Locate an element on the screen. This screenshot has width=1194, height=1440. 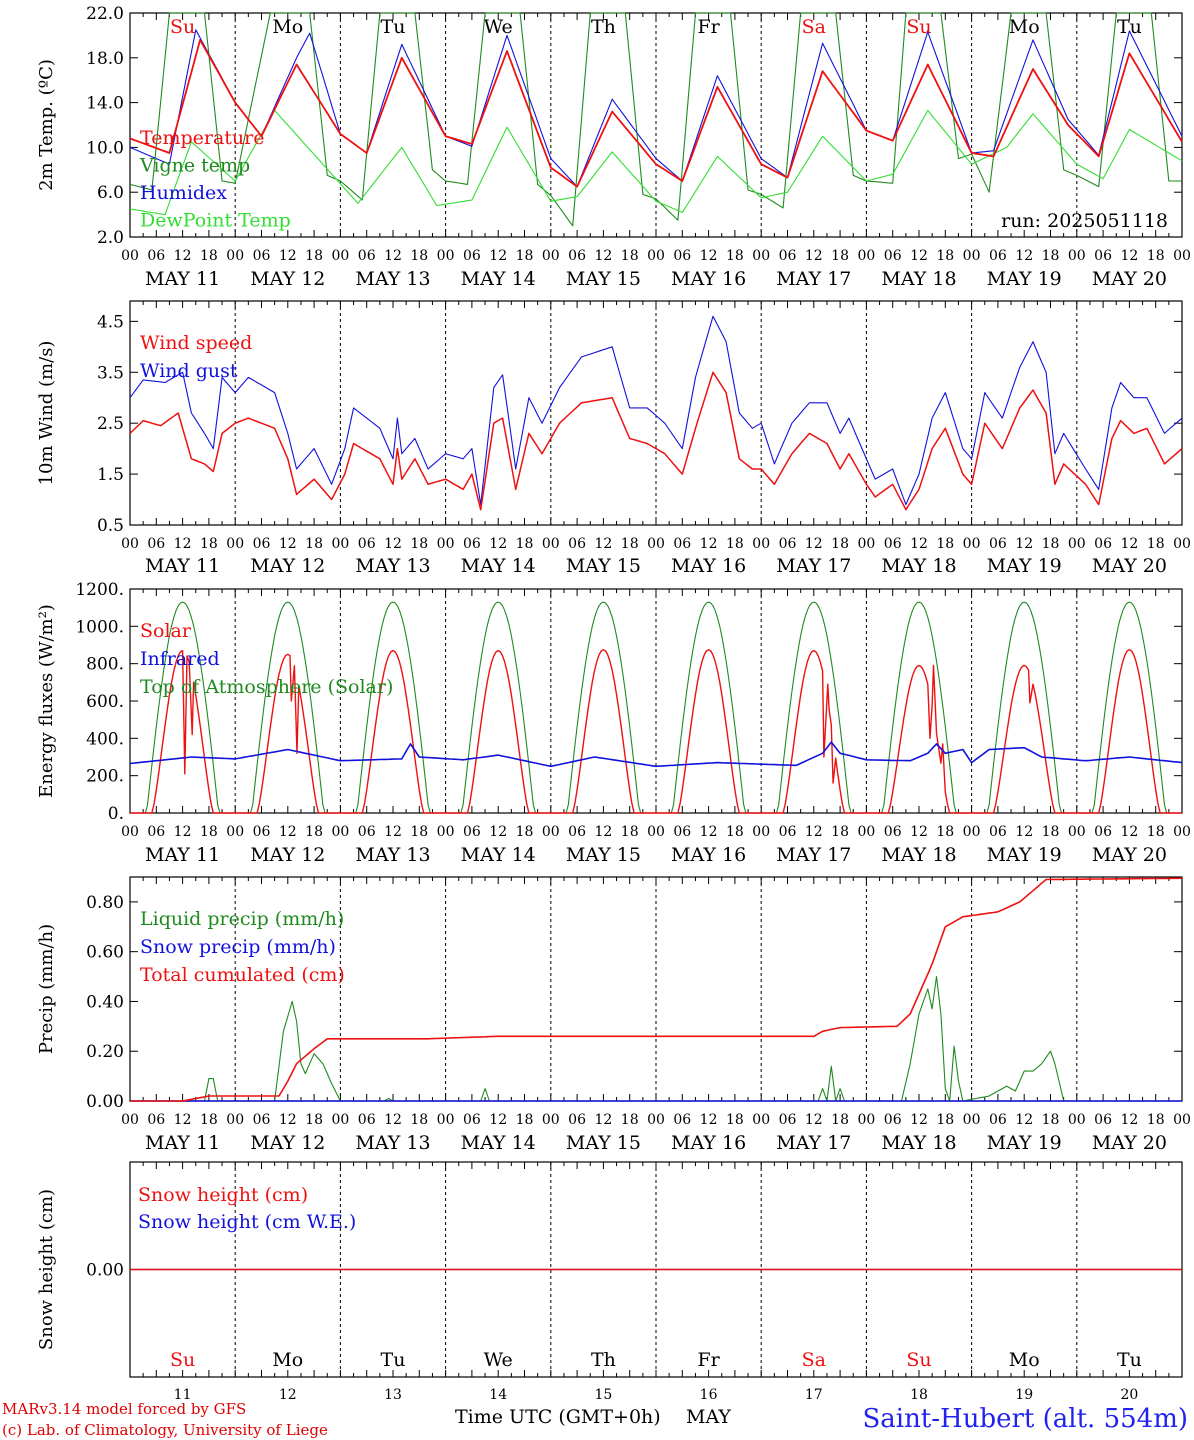
date-label: MAY 11 is located at coordinates (182, 279).